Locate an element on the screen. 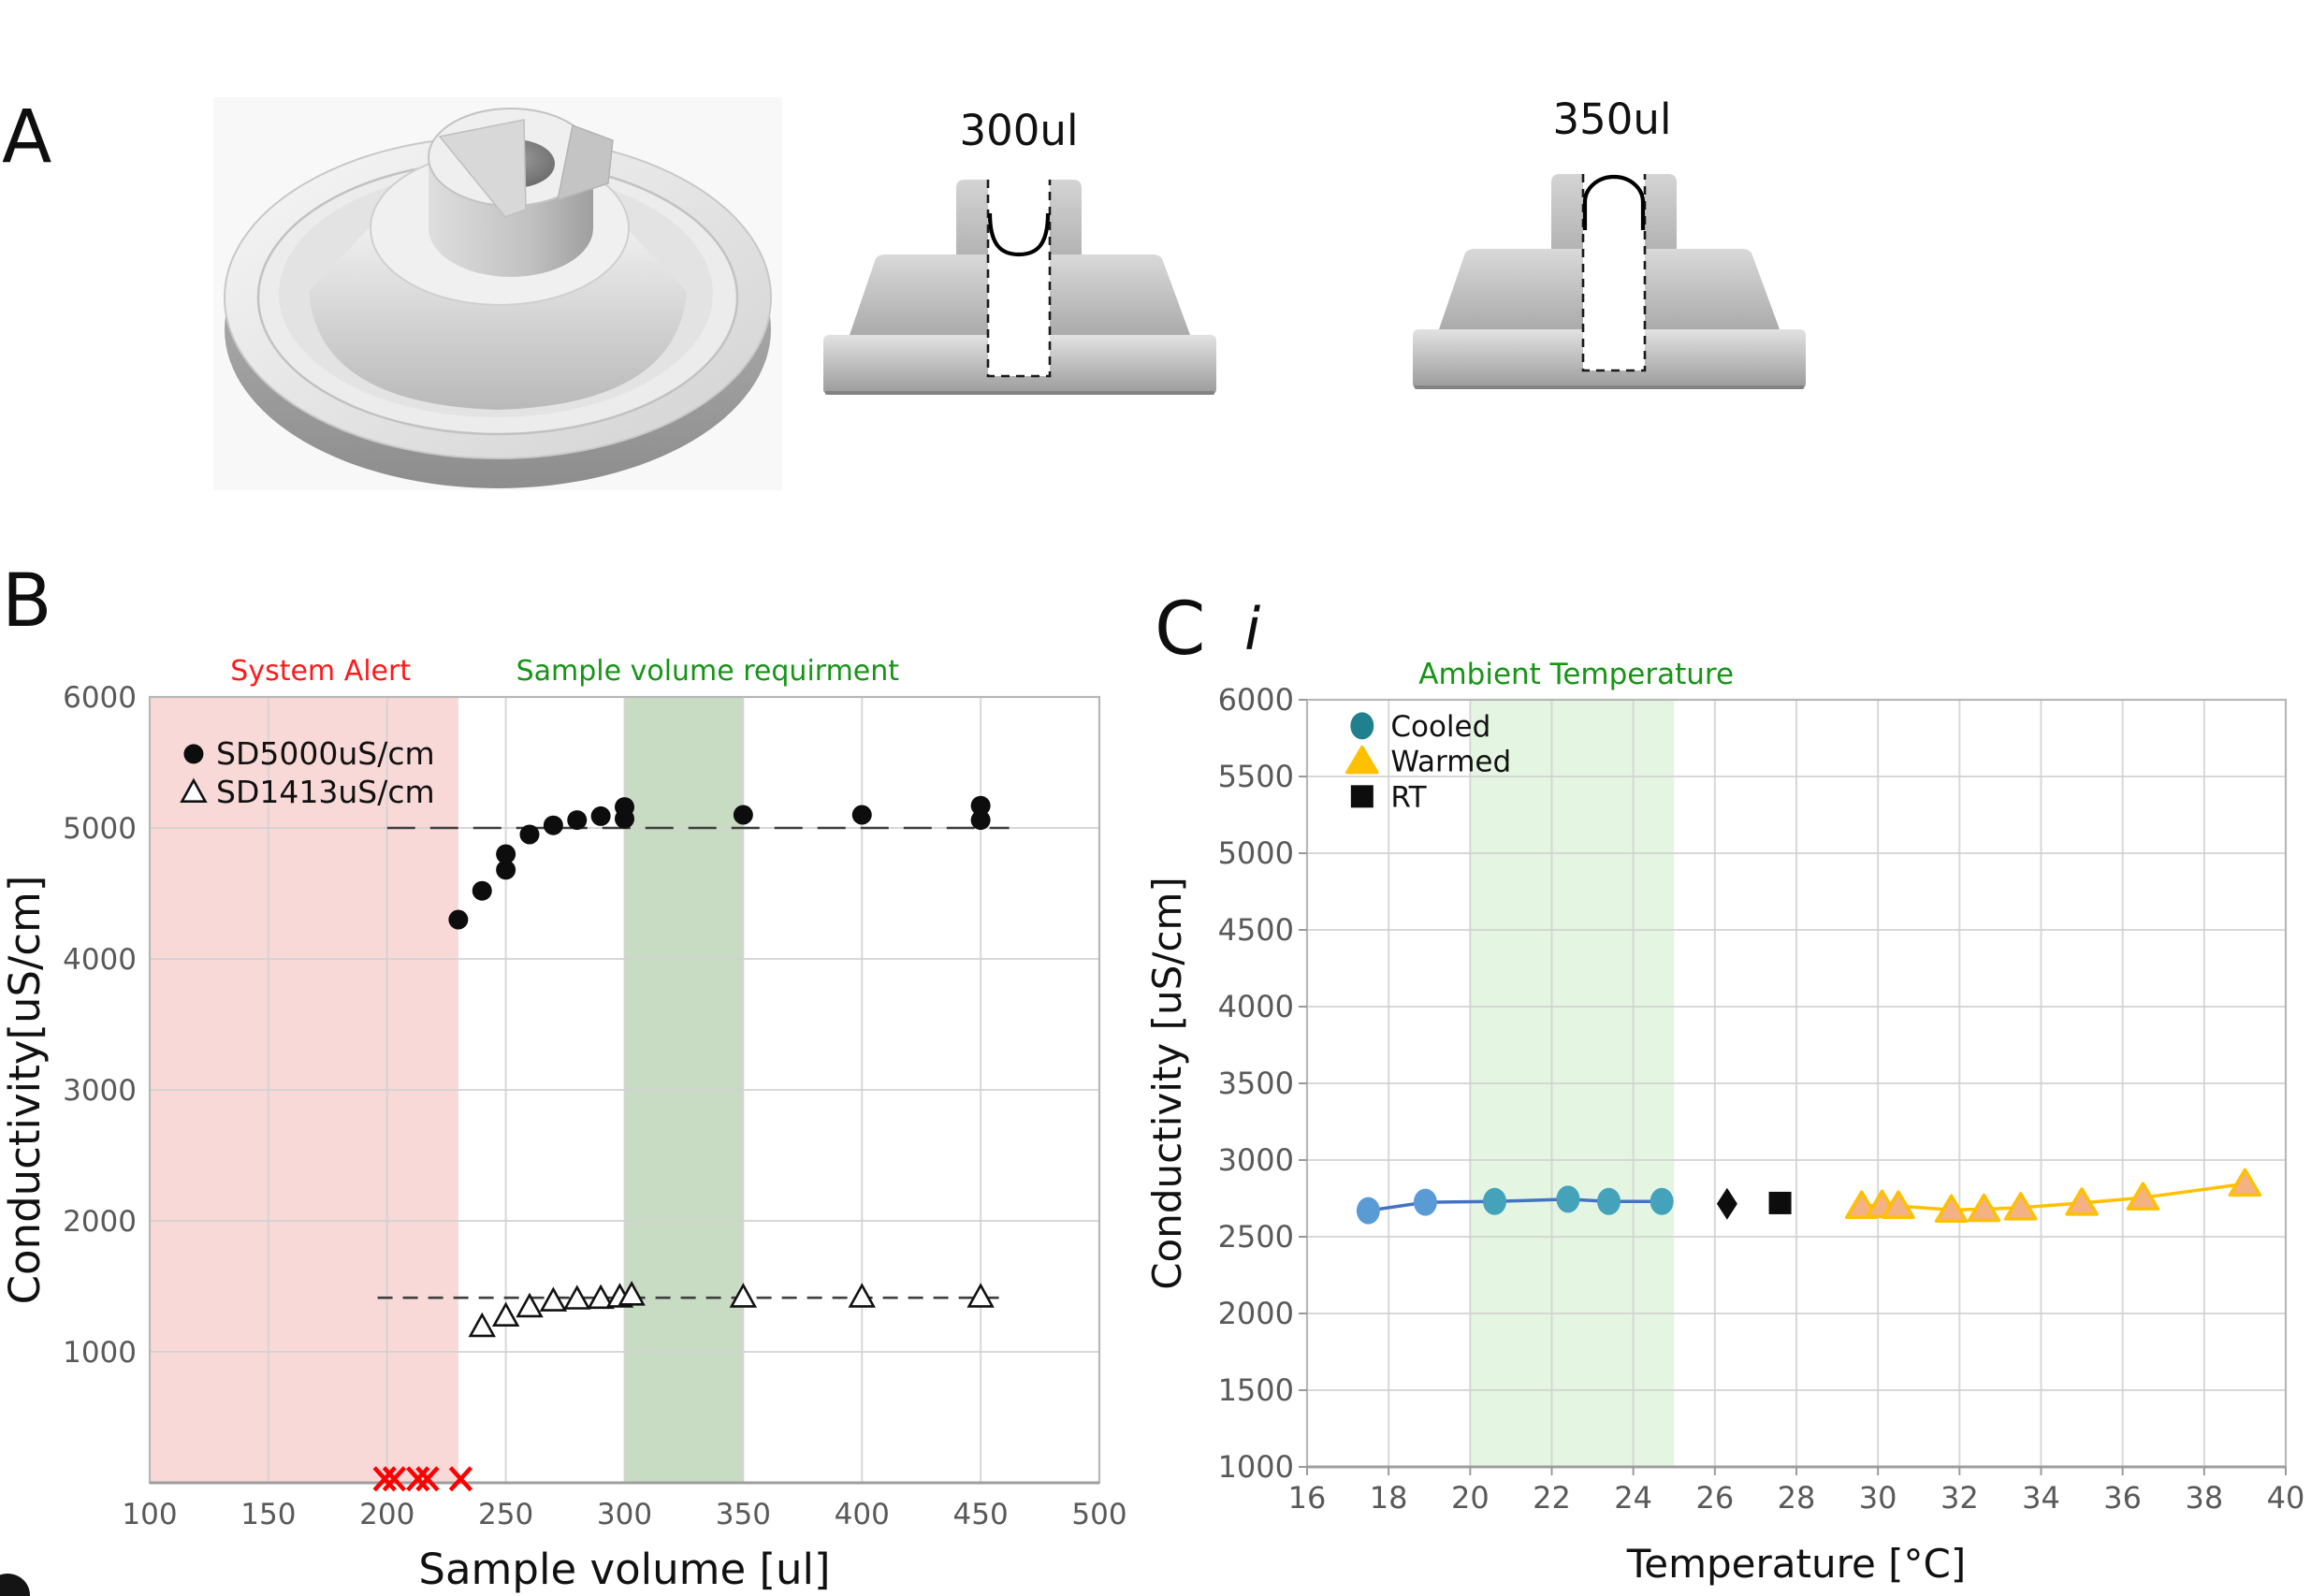  x-tick-label: 26 is located at coordinates (1715, 1498).